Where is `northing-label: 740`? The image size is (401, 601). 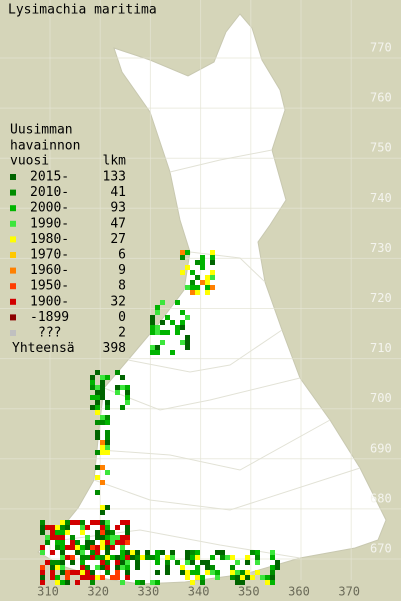 northing-label: 740 is located at coordinates (381, 198).